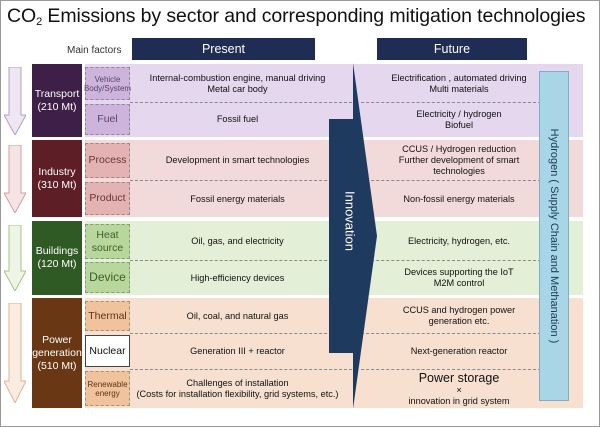 This screenshot has height=427, width=600. Describe the element at coordinates (107, 388) in the screenshot. I see `factor-renewable-energy: Renewable energy` at that location.